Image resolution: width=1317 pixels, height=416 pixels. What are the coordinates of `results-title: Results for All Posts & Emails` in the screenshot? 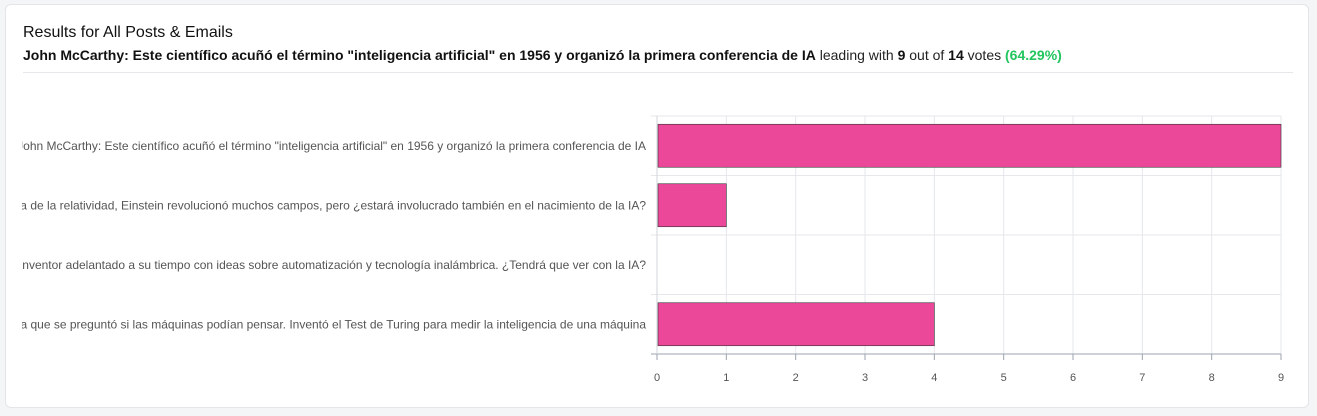 It's located at (128, 32).